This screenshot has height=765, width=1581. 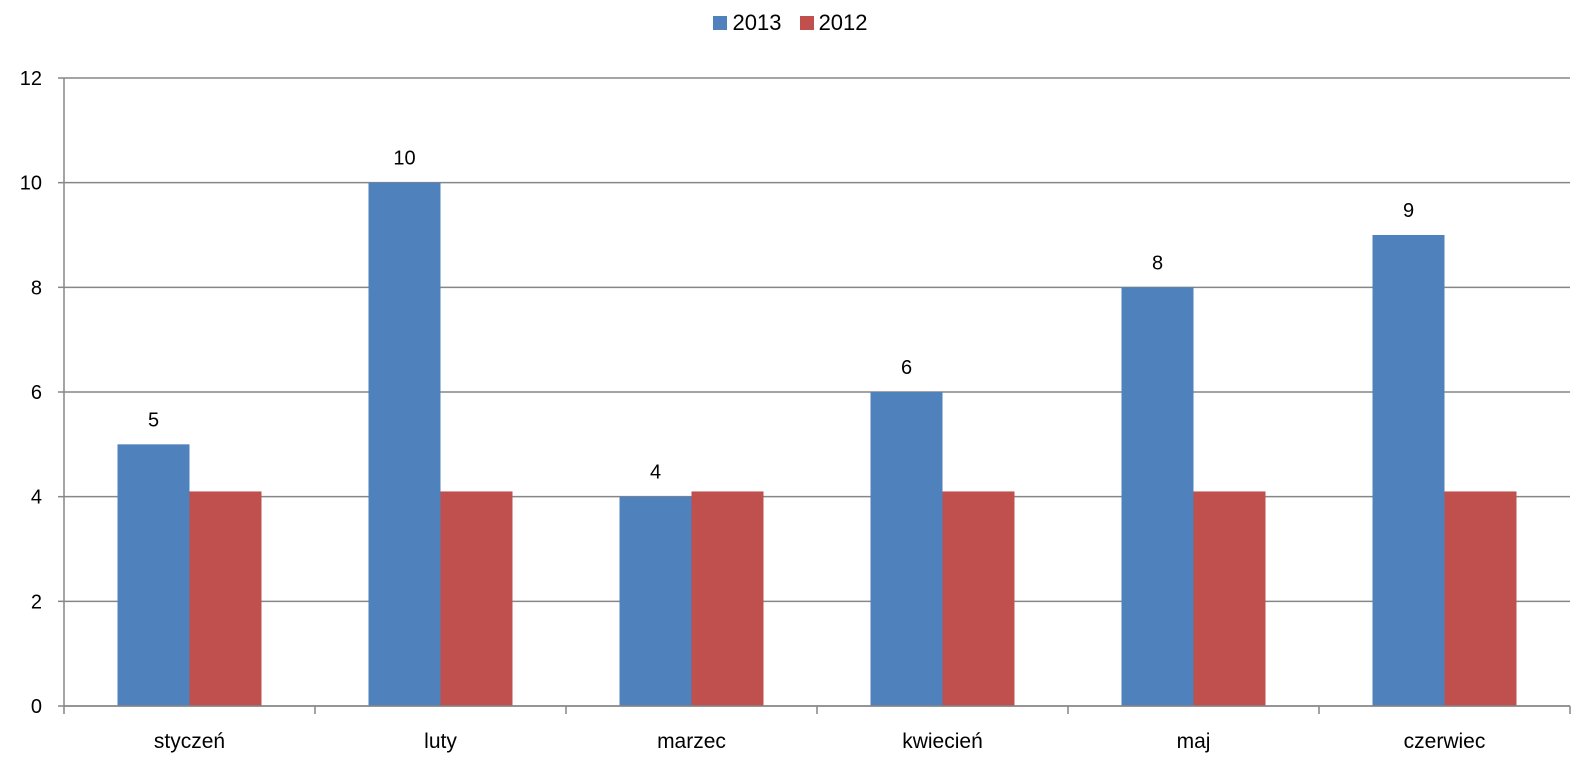 What do you see at coordinates (1408, 470) in the screenshot?
I see `bar-2013-czerwiec` at bounding box center [1408, 470].